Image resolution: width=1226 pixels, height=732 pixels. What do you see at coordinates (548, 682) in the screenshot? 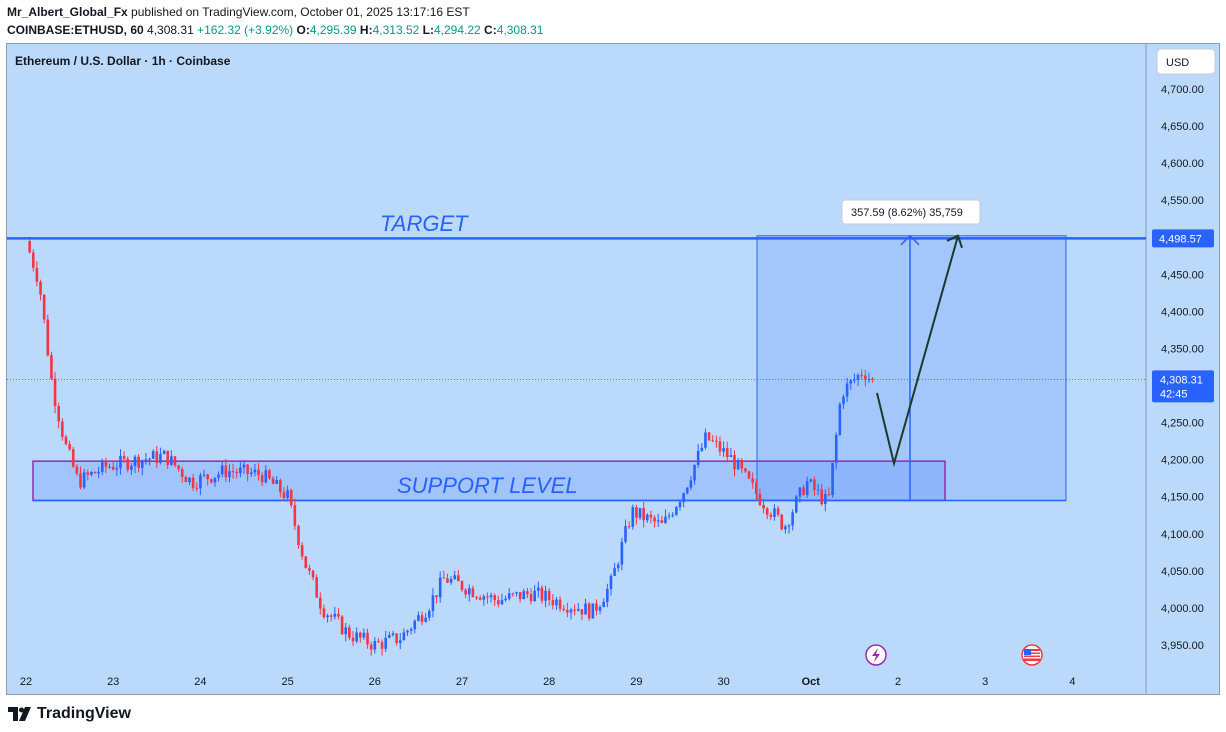
I see `time-axis: 22 23 24 25 26 27 28 29 30 Oct 2 3 4` at bounding box center [548, 682].